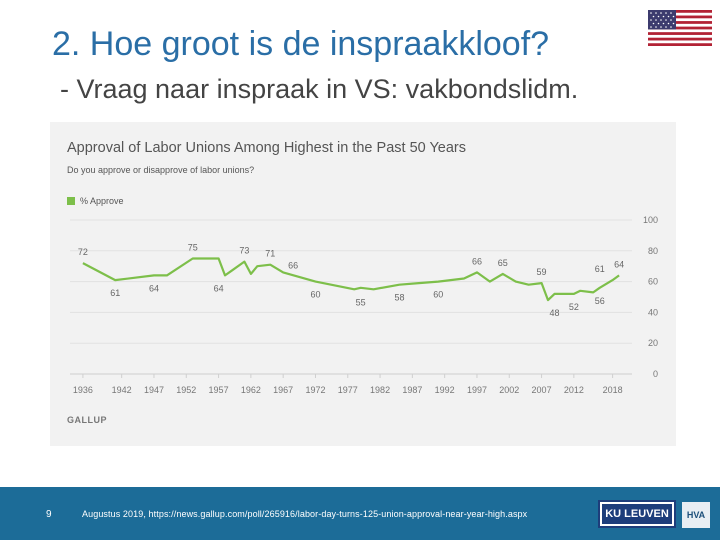 This screenshot has width=720, height=540. What do you see at coordinates (650, 220) in the screenshot?
I see `y-tick-label: 100` at bounding box center [650, 220].